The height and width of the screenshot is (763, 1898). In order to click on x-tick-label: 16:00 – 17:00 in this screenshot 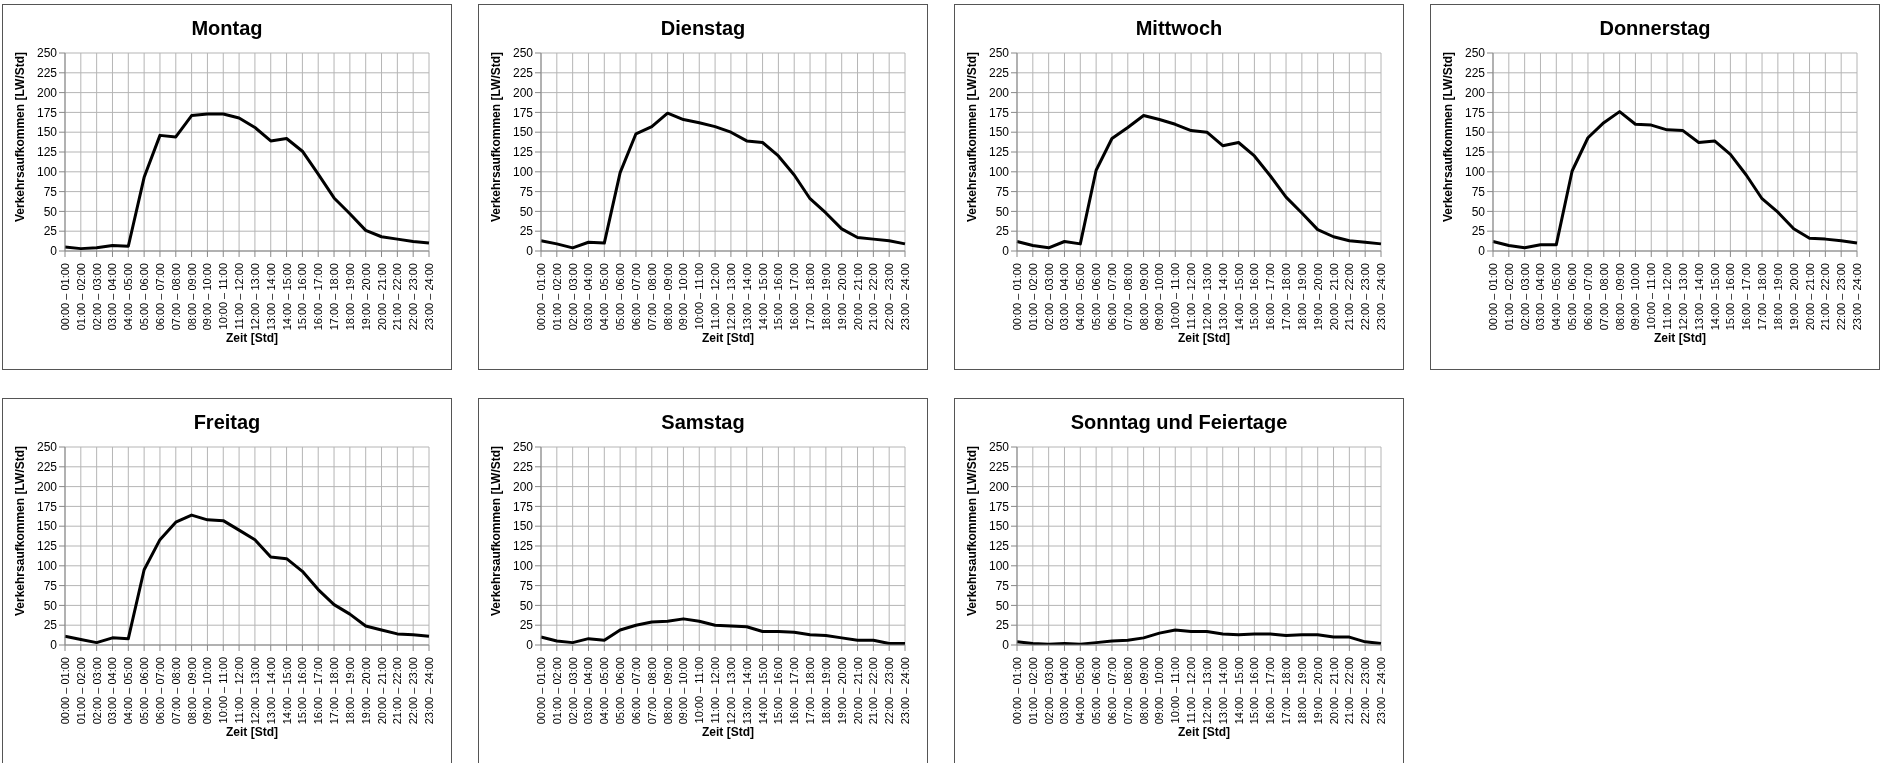, I will do `click(794, 297)`.